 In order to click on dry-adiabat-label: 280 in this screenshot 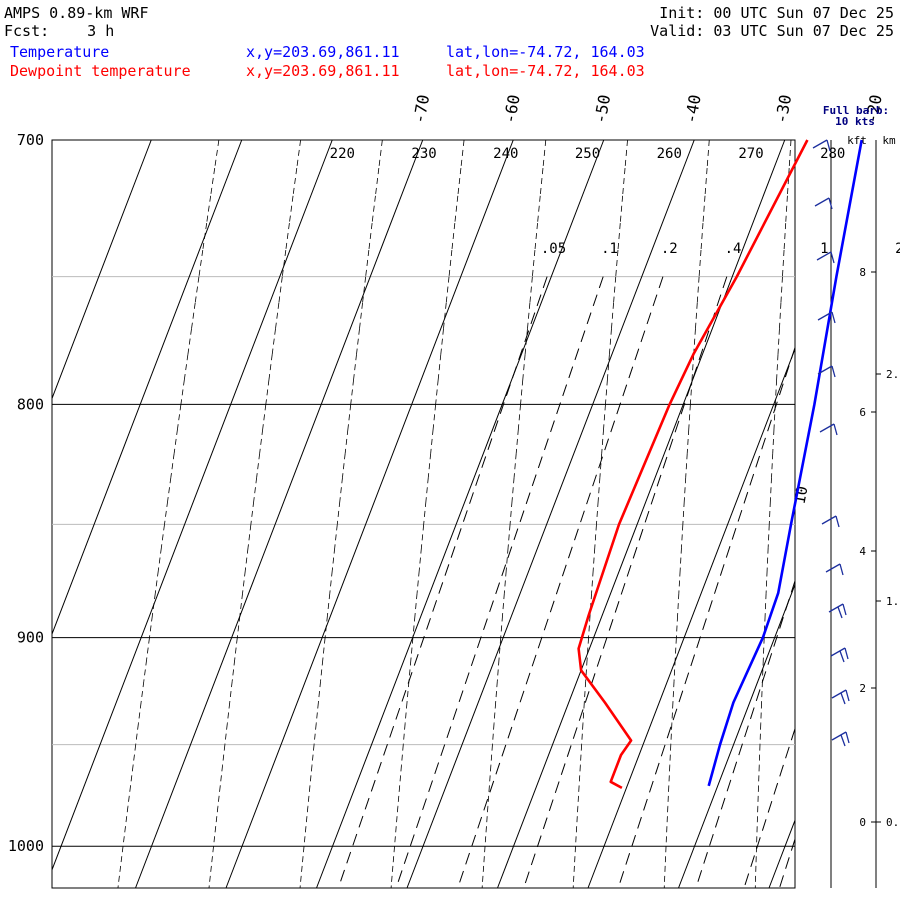, I will do `click(832, 154)`.